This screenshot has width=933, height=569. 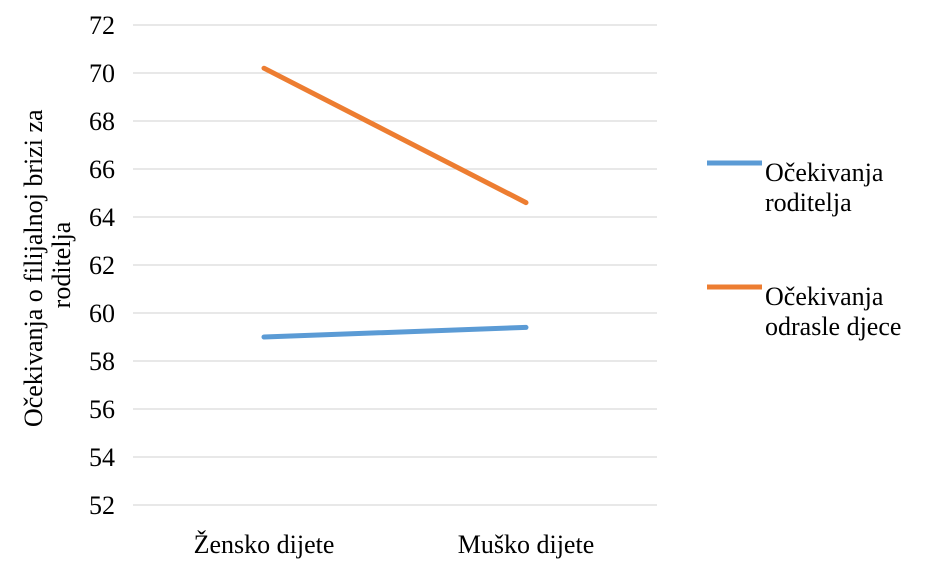 What do you see at coordinates (102, 217) in the screenshot?
I see `y-tick-label: 64` at bounding box center [102, 217].